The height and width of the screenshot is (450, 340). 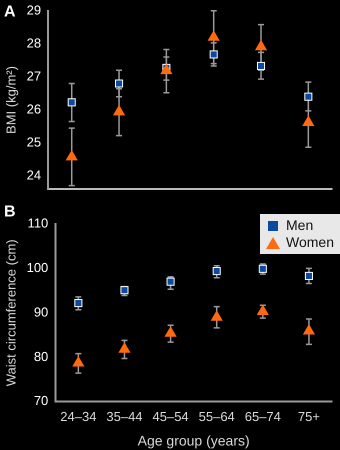 What do you see at coordinates (10, 100) in the screenshot?
I see `y-axis-title: BMI (kg/m²)` at bounding box center [10, 100].